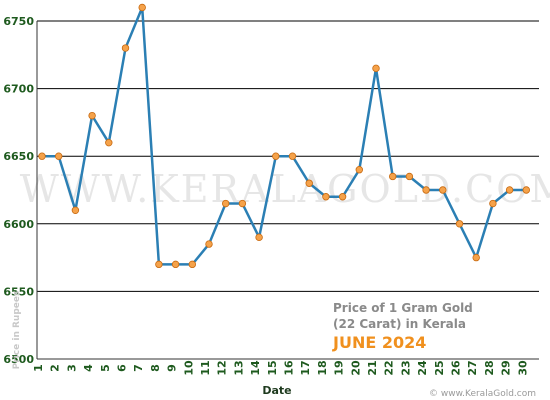 This screenshot has height=400, width=550. What do you see at coordinates (88, 368) in the screenshot?
I see `x-tick-label: 4` at bounding box center [88, 368].